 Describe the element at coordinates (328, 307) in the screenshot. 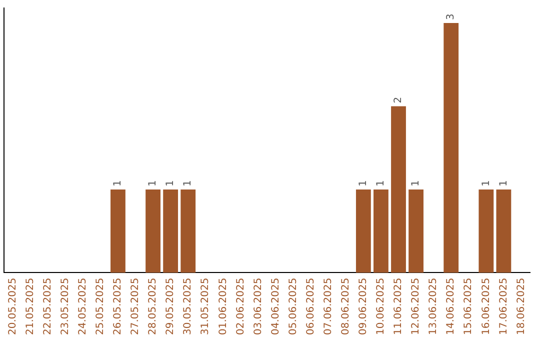

I see `x-tick-label: 07.06.2025` at that location.